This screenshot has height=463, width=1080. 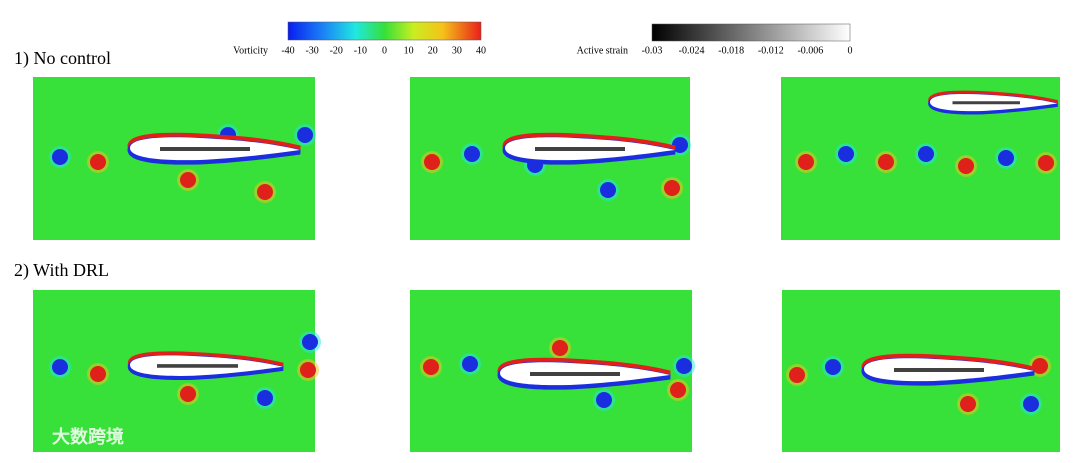 What do you see at coordinates (409, 50) in the screenshot?
I see `colorbar-tick-label: 10` at bounding box center [409, 50].